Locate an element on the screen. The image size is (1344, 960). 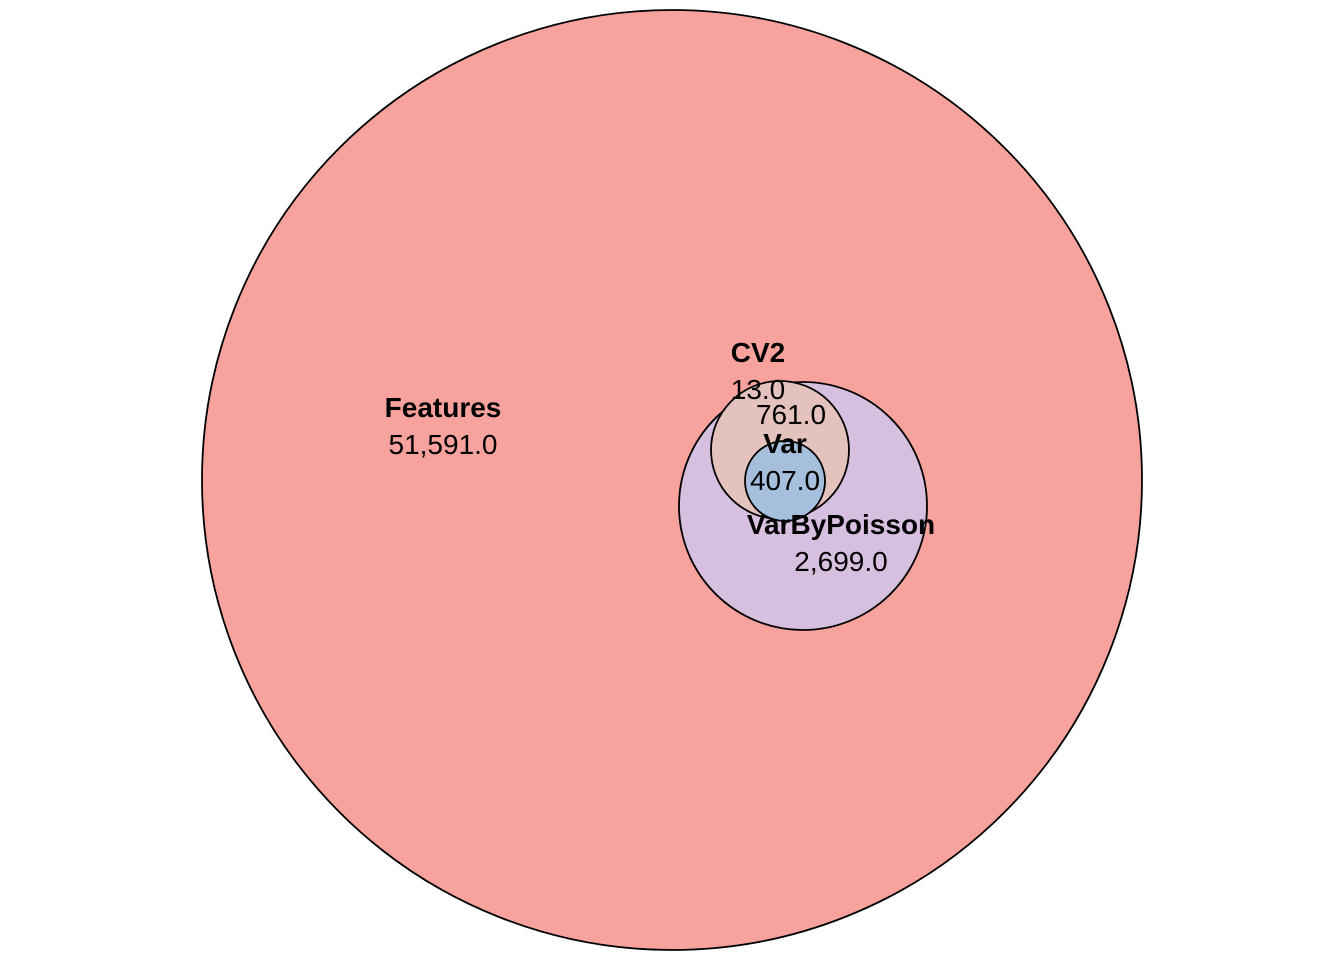
cv2-count: 13.0 is located at coordinates (758, 389).